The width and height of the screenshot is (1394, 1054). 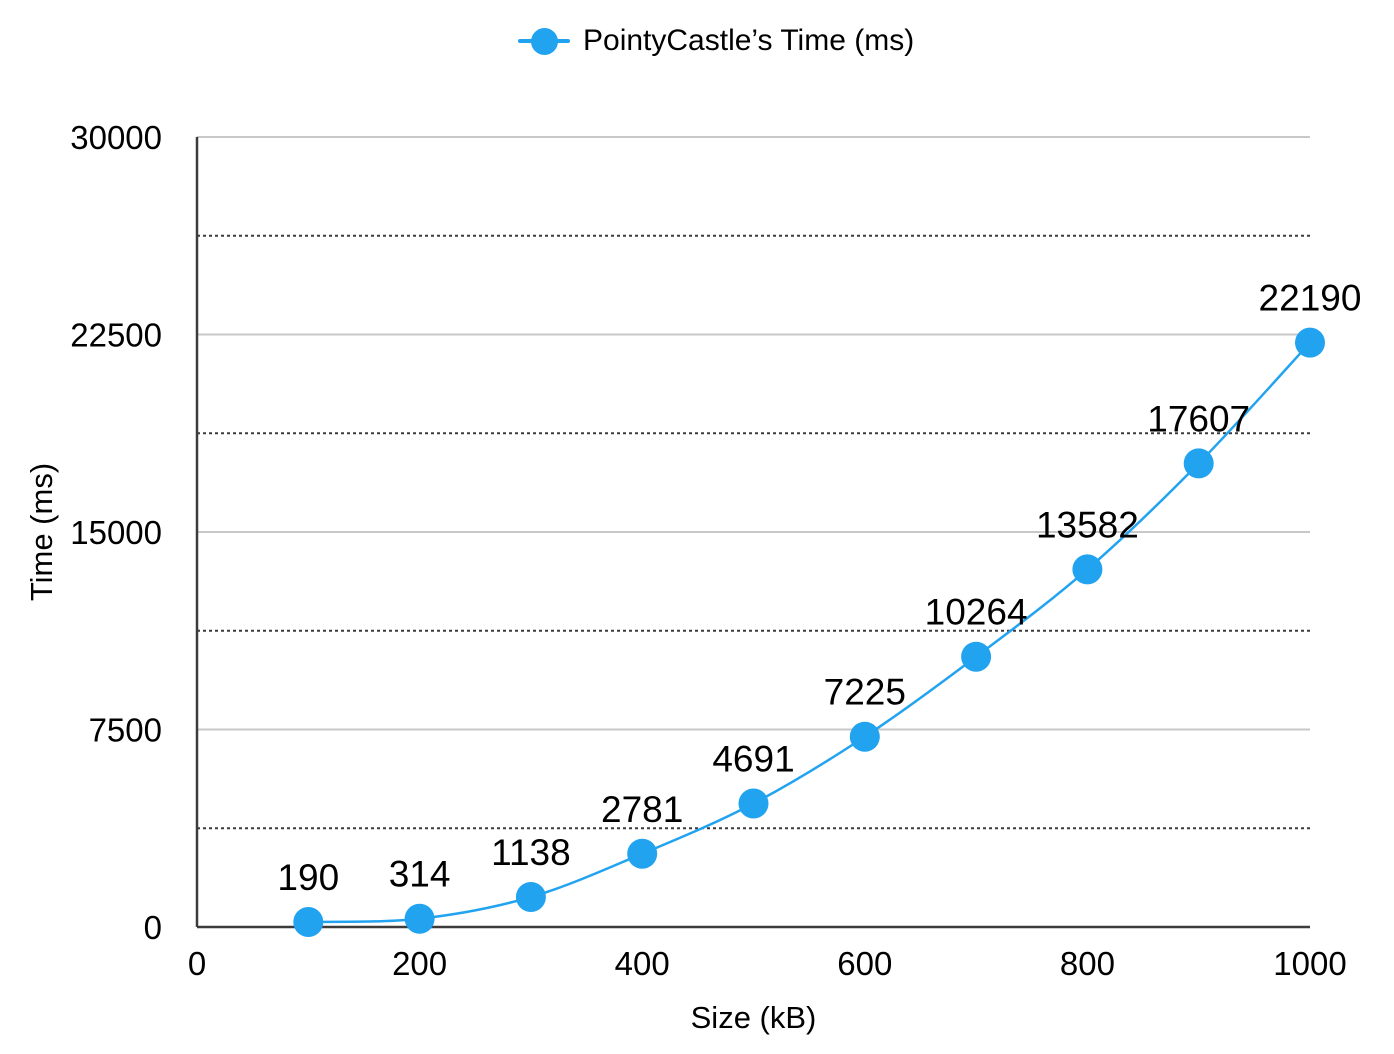 What do you see at coordinates (125, 730) in the screenshot?
I see `y-tick-label: 7500` at bounding box center [125, 730].